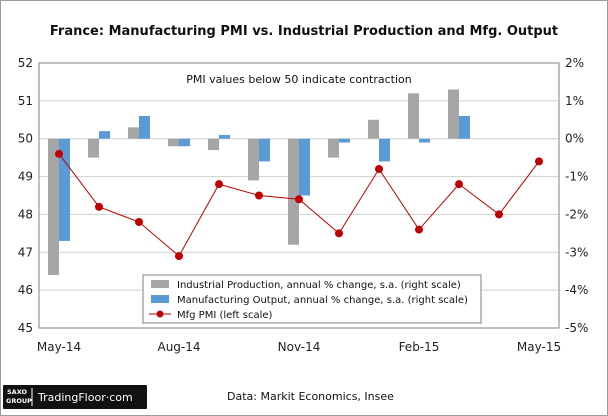  I want to click on left-tick-label: 47, so click(25, 252).